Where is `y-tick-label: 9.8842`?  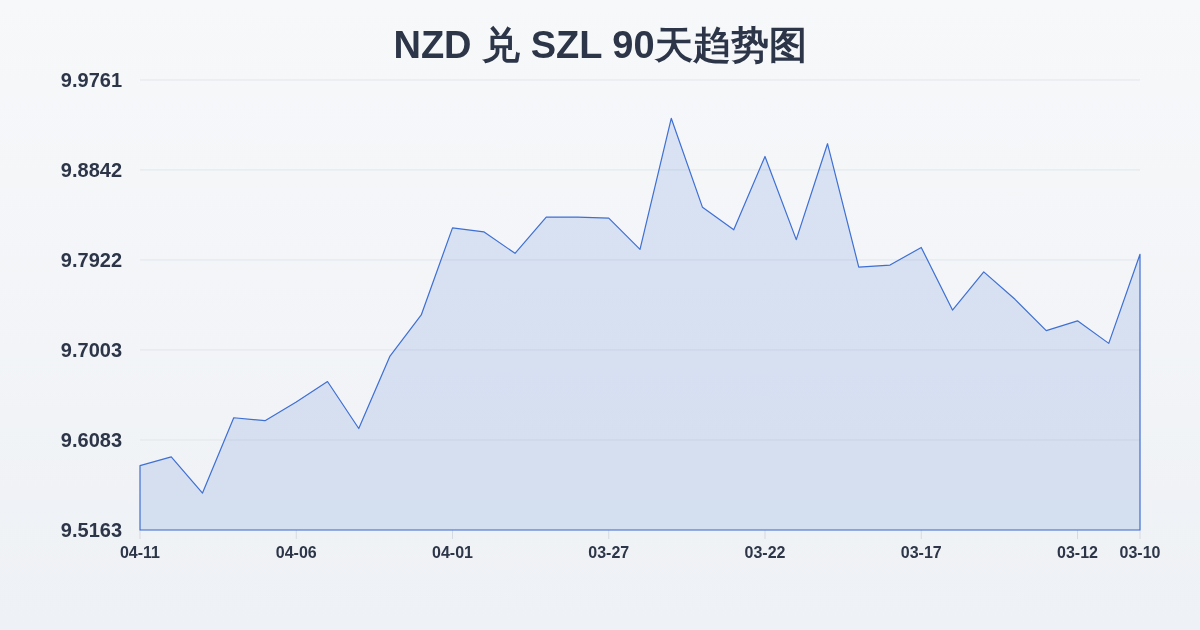
y-tick-label: 9.8842 is located at coordinates (91, 169).